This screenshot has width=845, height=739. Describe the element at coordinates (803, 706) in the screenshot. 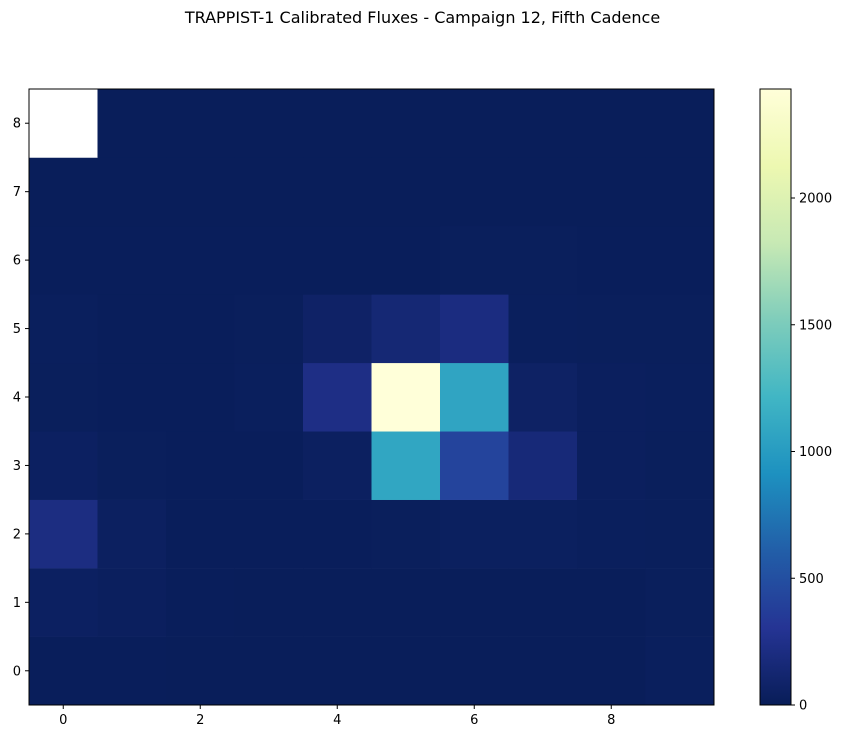

I see `colorbar-tick-label: 0` at that location.